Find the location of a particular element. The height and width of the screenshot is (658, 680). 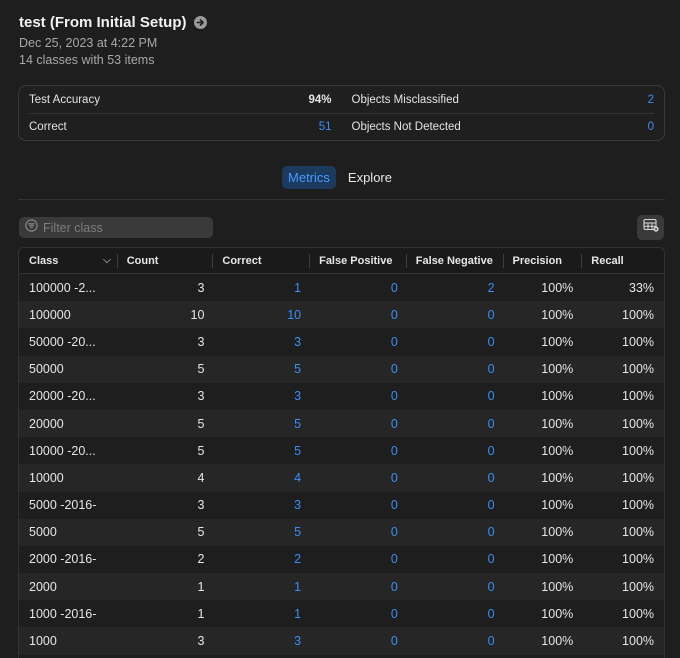

cell-count: 2 is located at coordinates (201, 559).